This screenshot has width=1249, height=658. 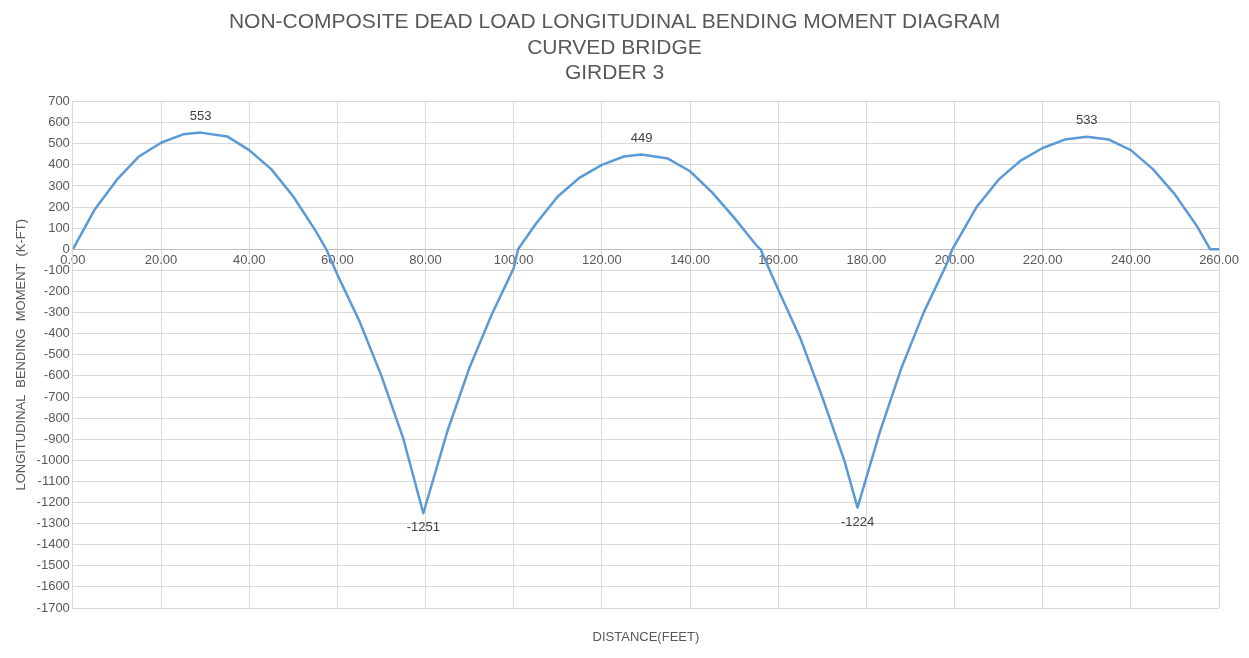 I want to click on y-tick-label: -1300, so click(x=53, y=523).